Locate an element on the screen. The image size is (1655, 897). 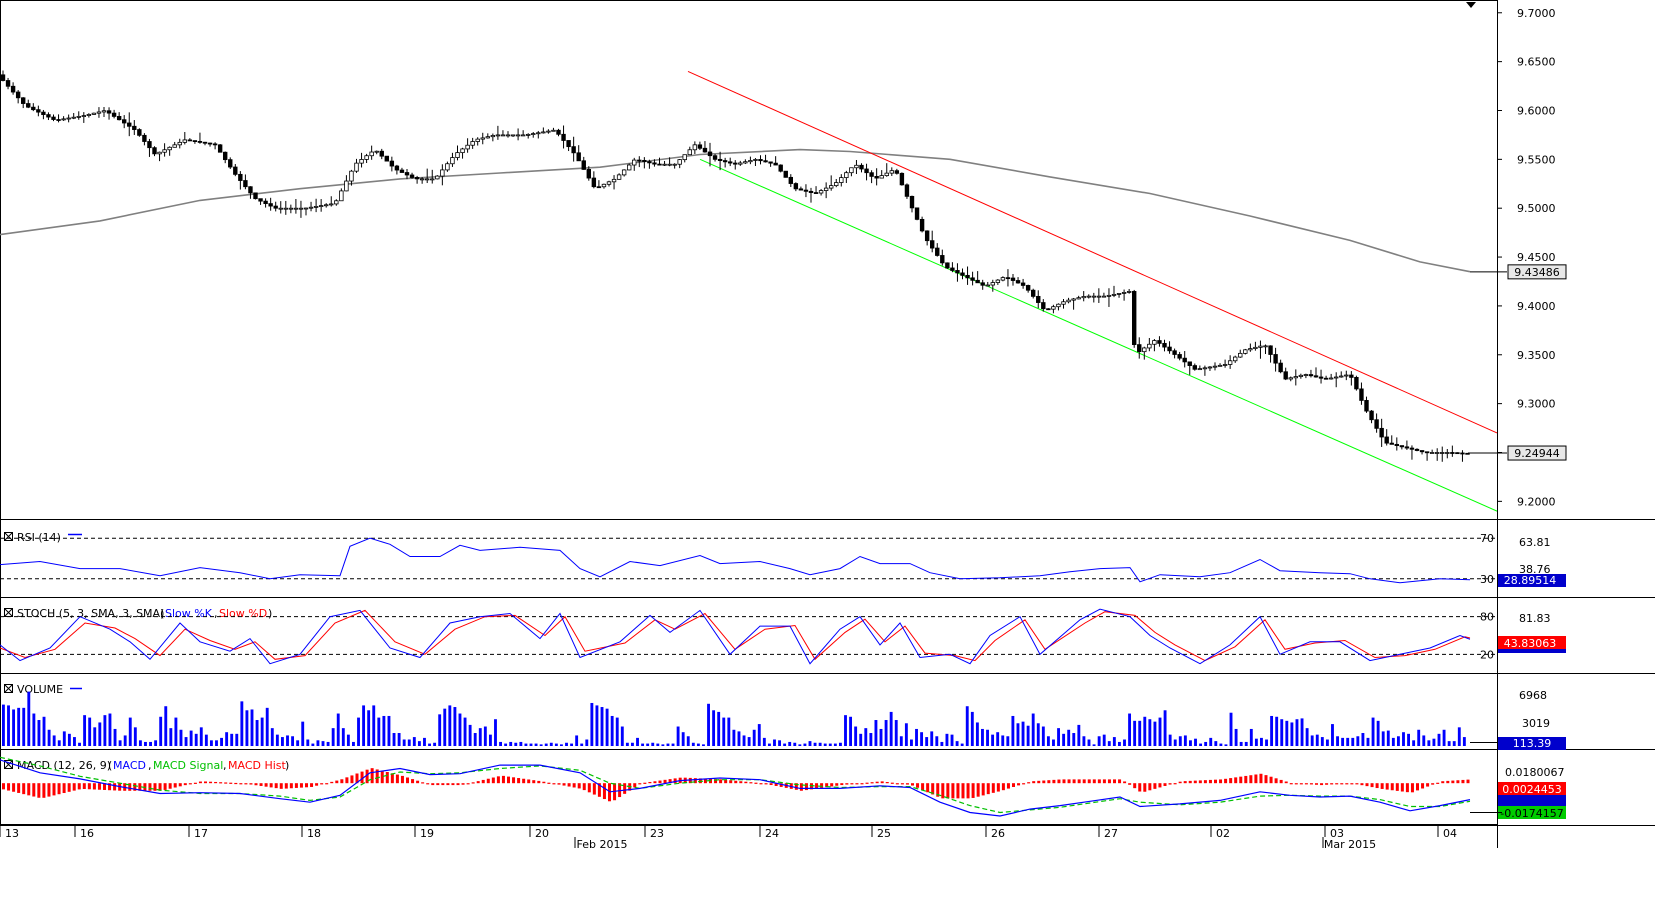
day-label: 19 is located at coordinates (427, 833).